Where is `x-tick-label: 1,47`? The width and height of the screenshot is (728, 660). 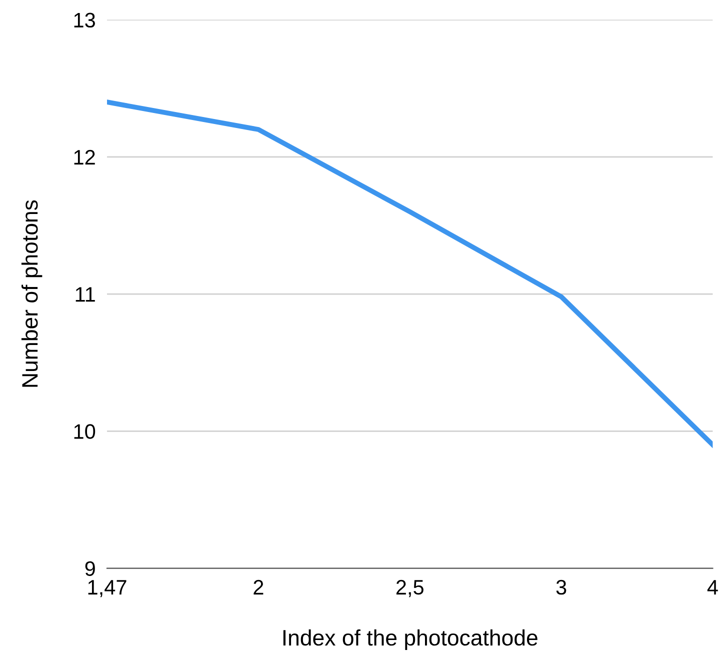 x-tick-label: 1,47 is located at coordinates (107, 589).